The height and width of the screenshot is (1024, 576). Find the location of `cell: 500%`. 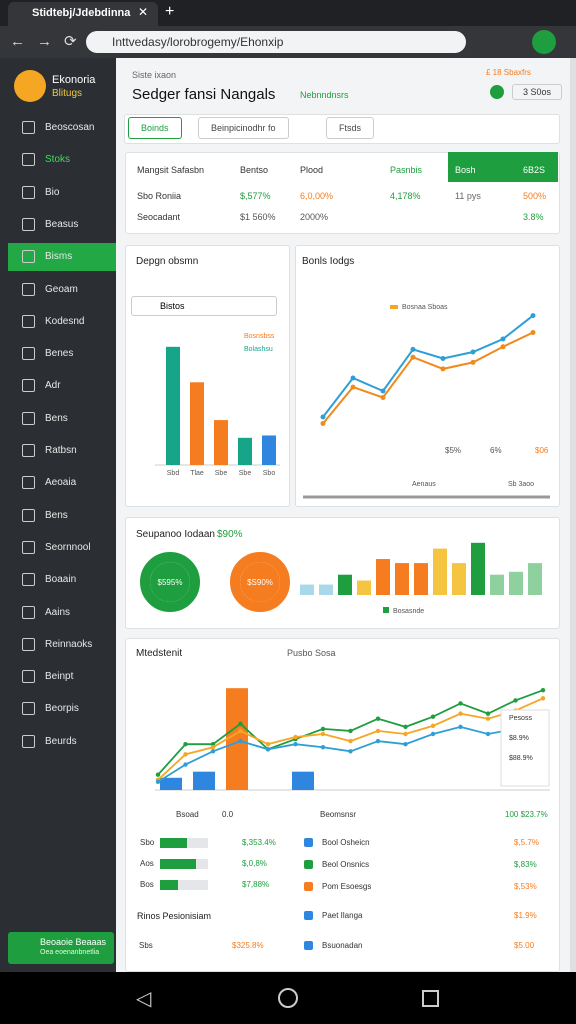

cell: 500% is located at coordinates (535, 196).